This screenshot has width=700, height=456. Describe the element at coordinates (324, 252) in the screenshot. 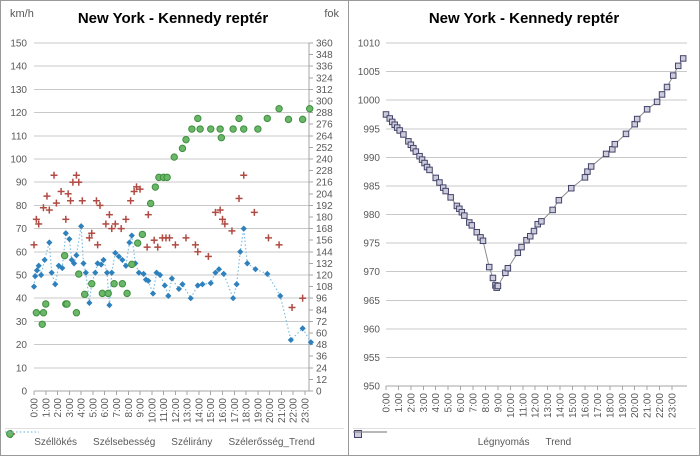

I see `y-right-tick-label: 144` at that location.